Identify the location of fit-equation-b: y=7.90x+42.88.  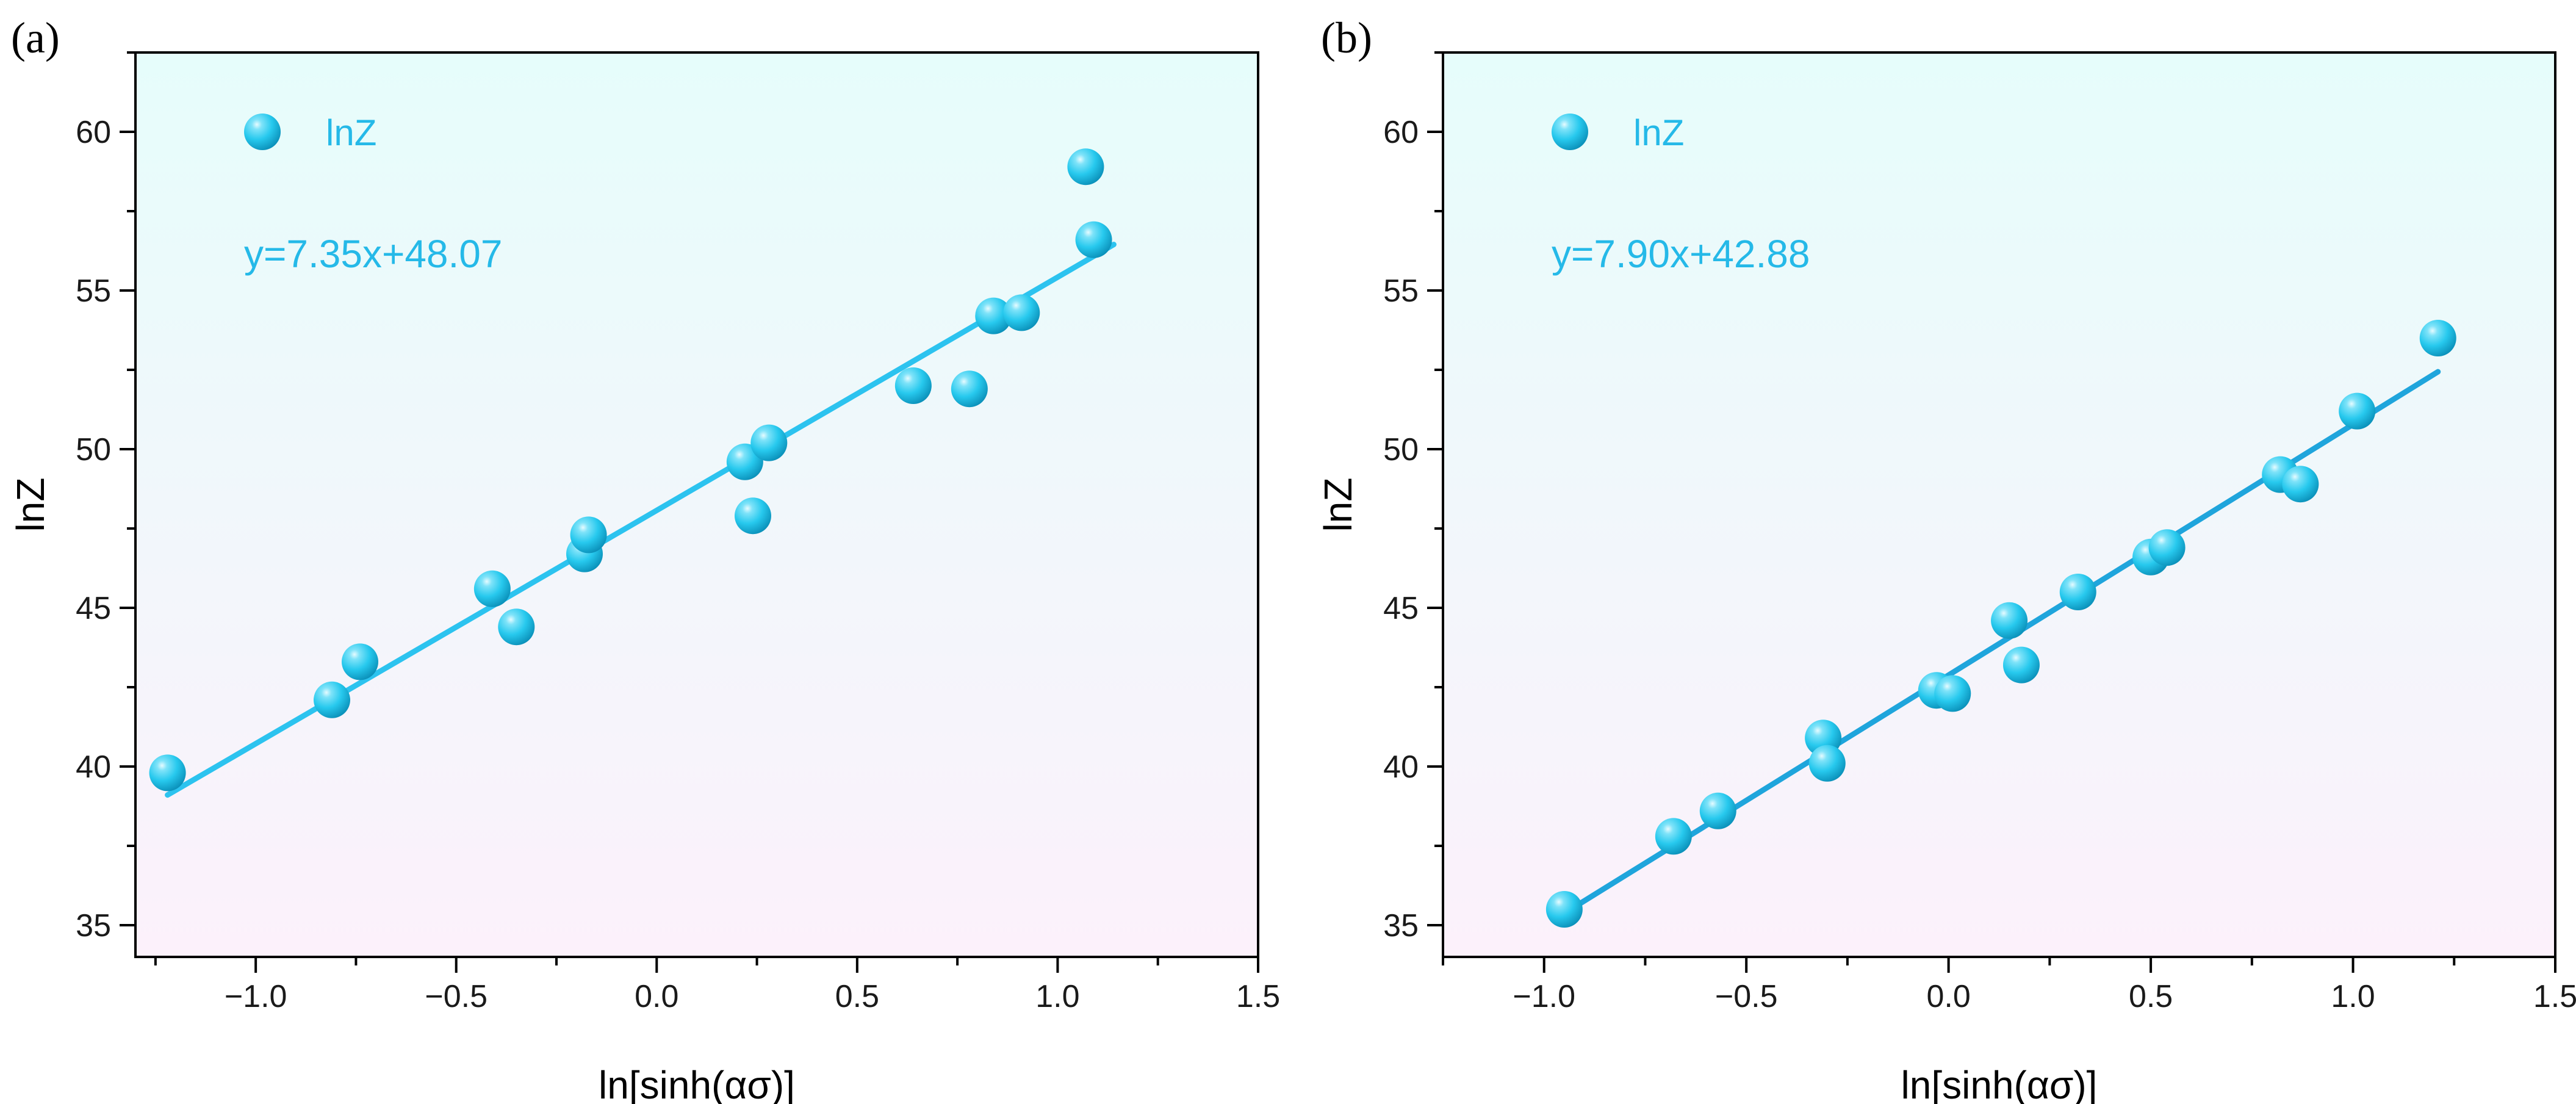
(1681, 254).